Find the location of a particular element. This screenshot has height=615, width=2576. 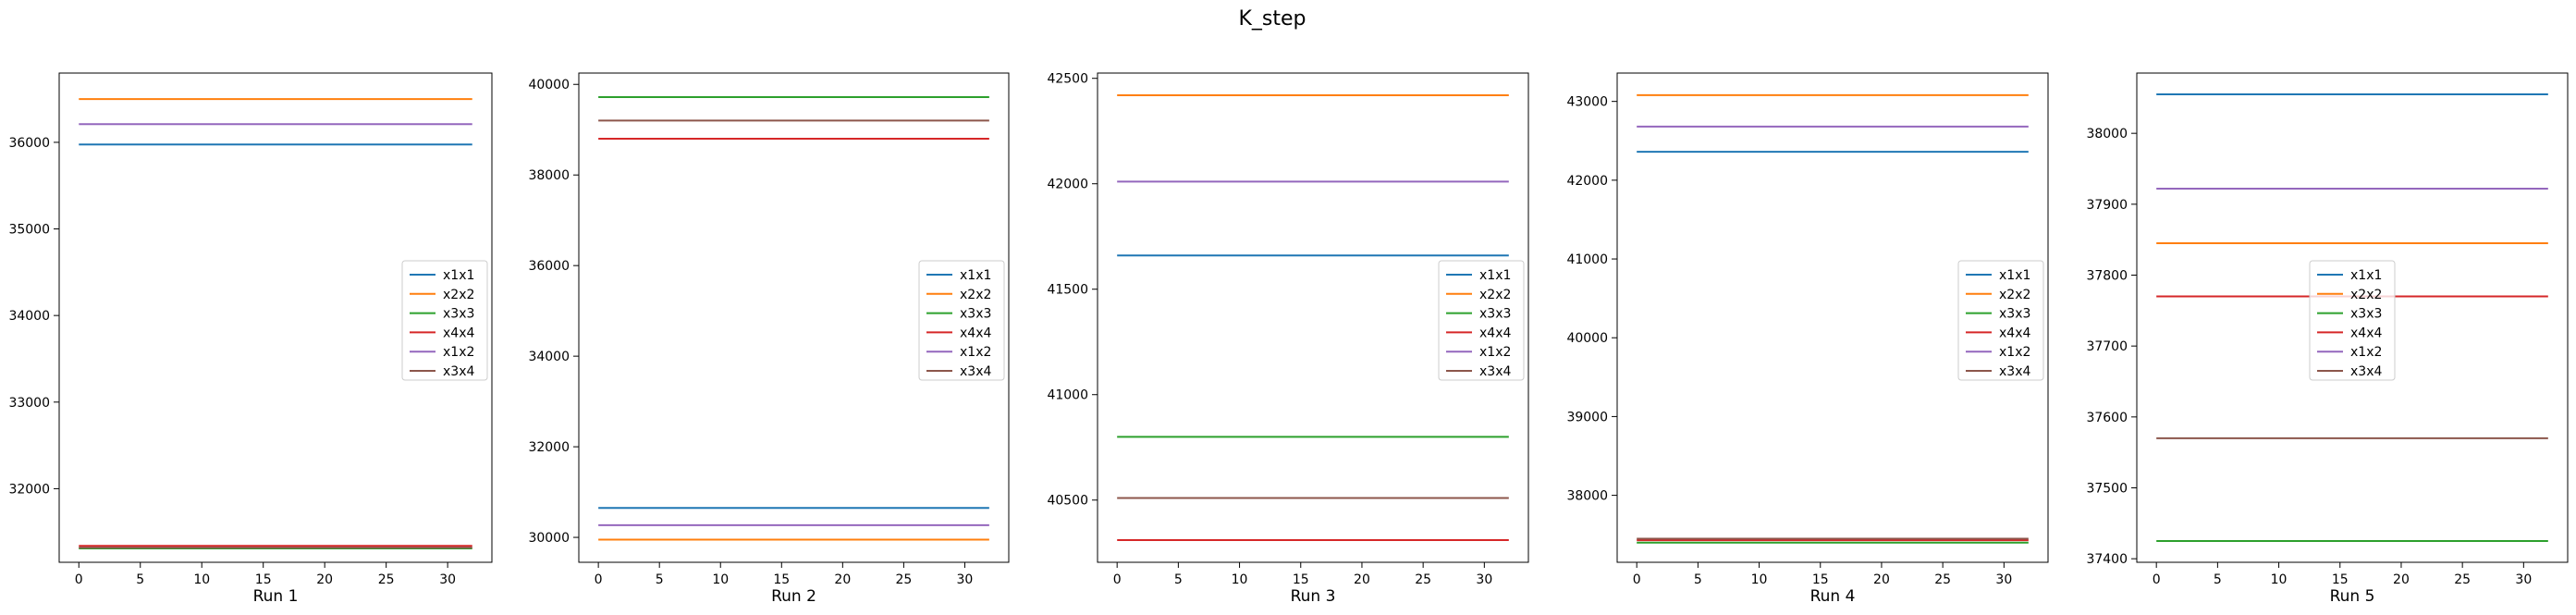

y-tick-label: 34000 is located at coordinates (29, 316).